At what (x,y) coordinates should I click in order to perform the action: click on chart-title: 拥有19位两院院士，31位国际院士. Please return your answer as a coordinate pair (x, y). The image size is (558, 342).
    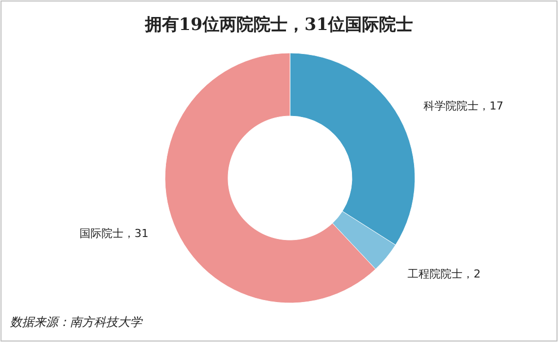
    Looking at the image, I should click on (279, 25).